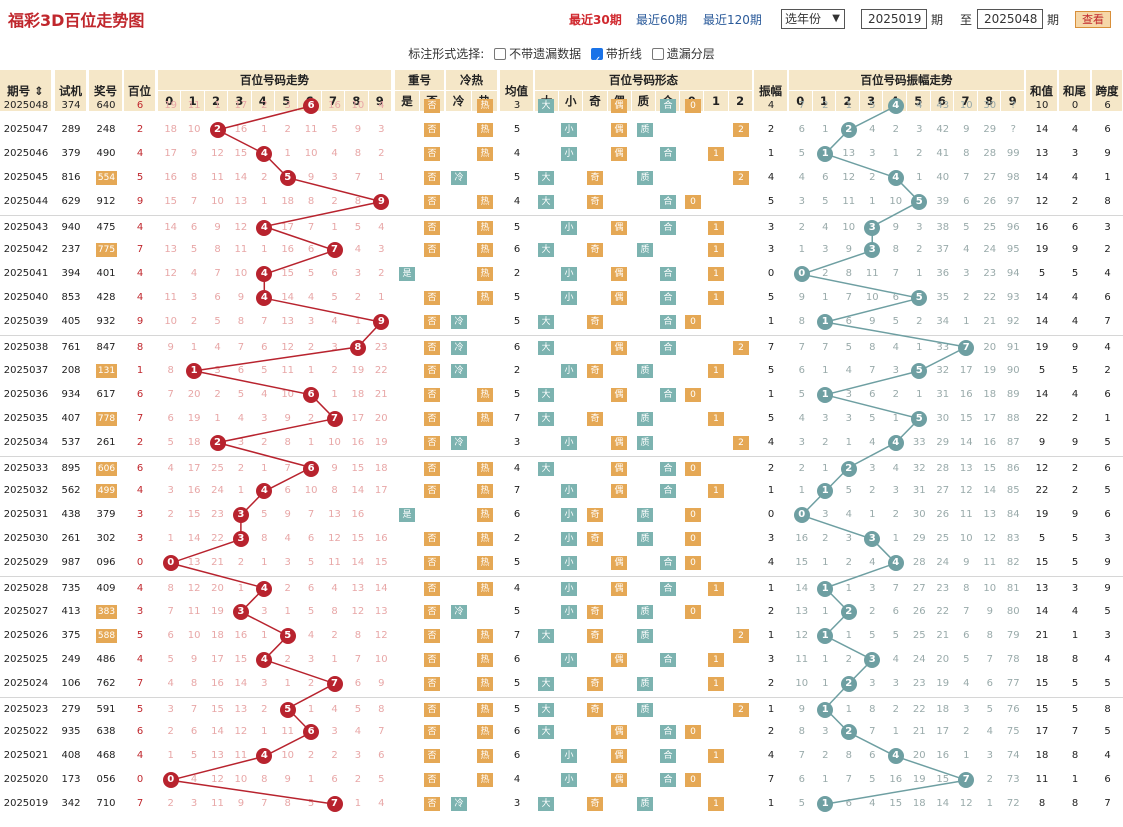 The height and width of the screenshot is (827, 1123). What do you see at coordinates (895, 588) in the screenshot?
I see `amp-miss: 7` at bounding box center [895, 588].